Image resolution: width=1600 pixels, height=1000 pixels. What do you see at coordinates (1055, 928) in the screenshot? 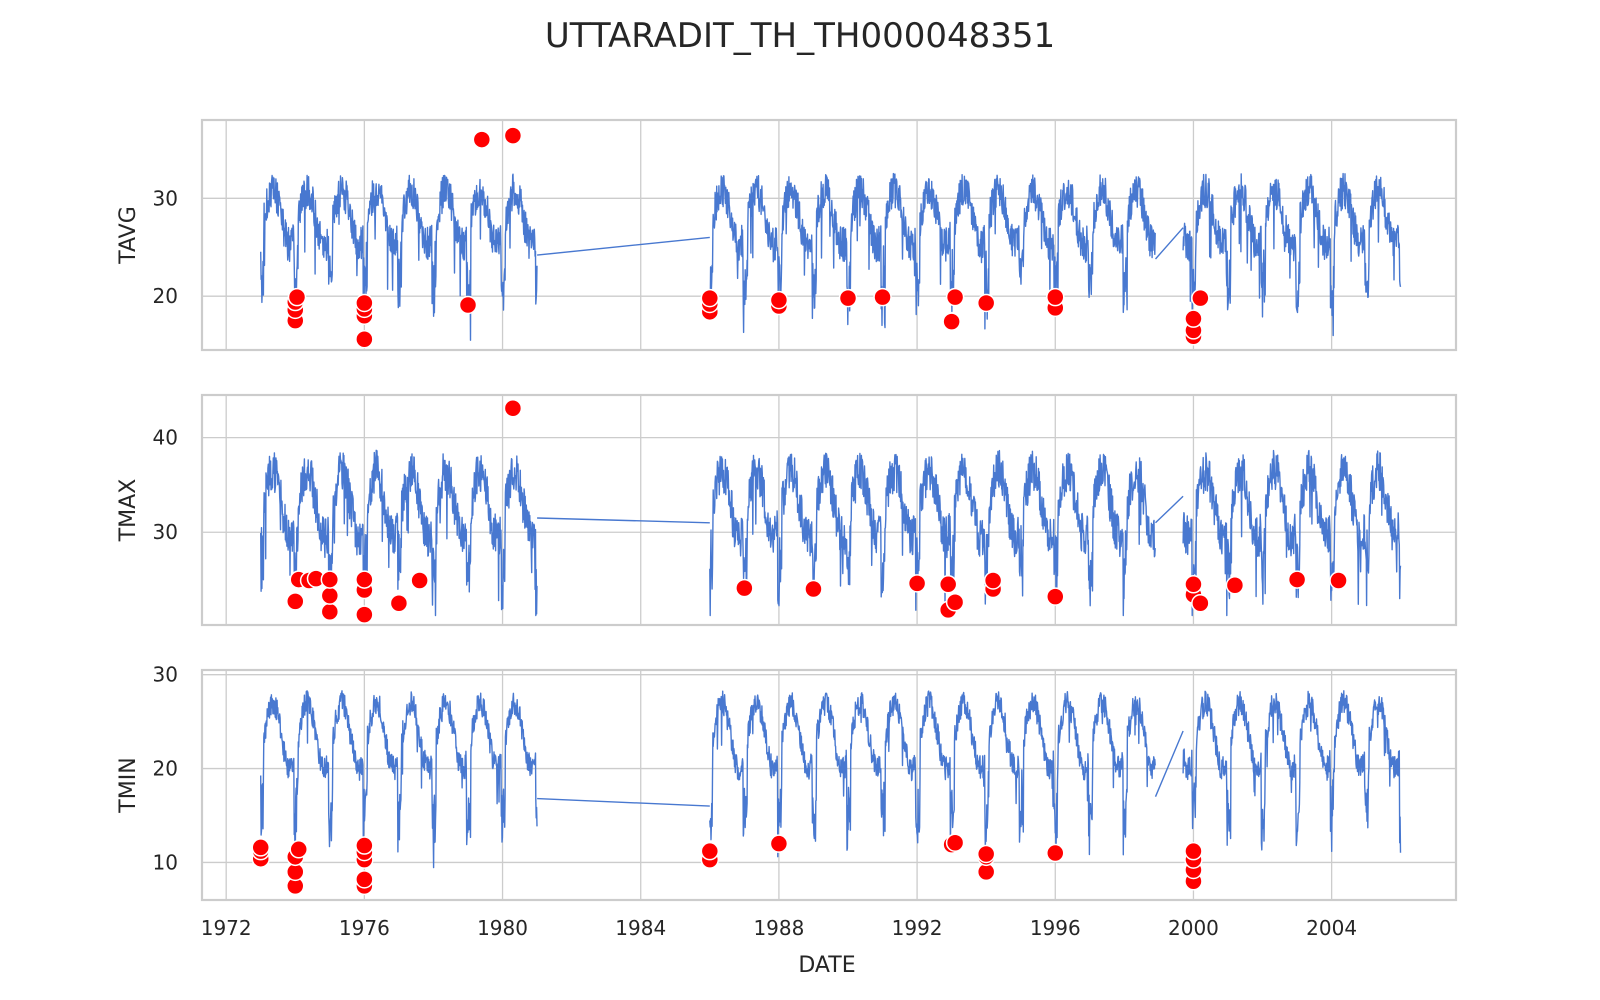
I see `x-tick-label: 1996` at bounding box center [1055, 928].